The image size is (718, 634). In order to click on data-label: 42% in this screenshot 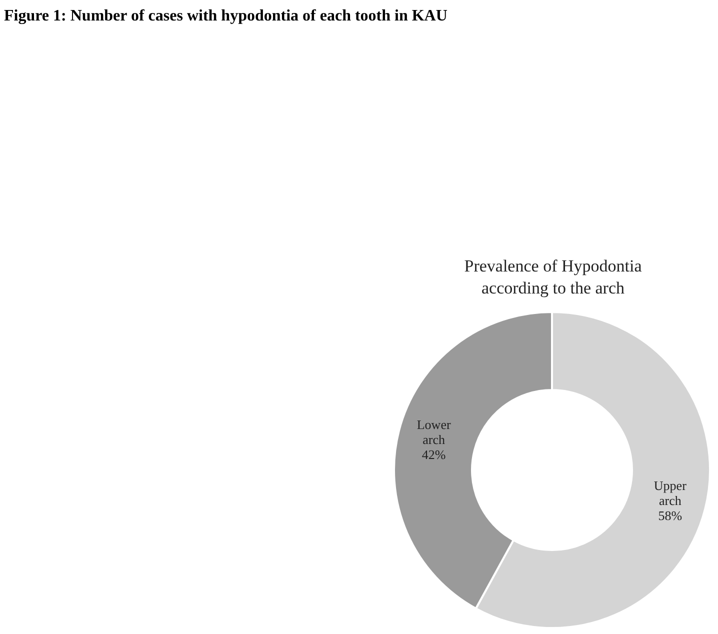, I will do `click(434, 454)`.